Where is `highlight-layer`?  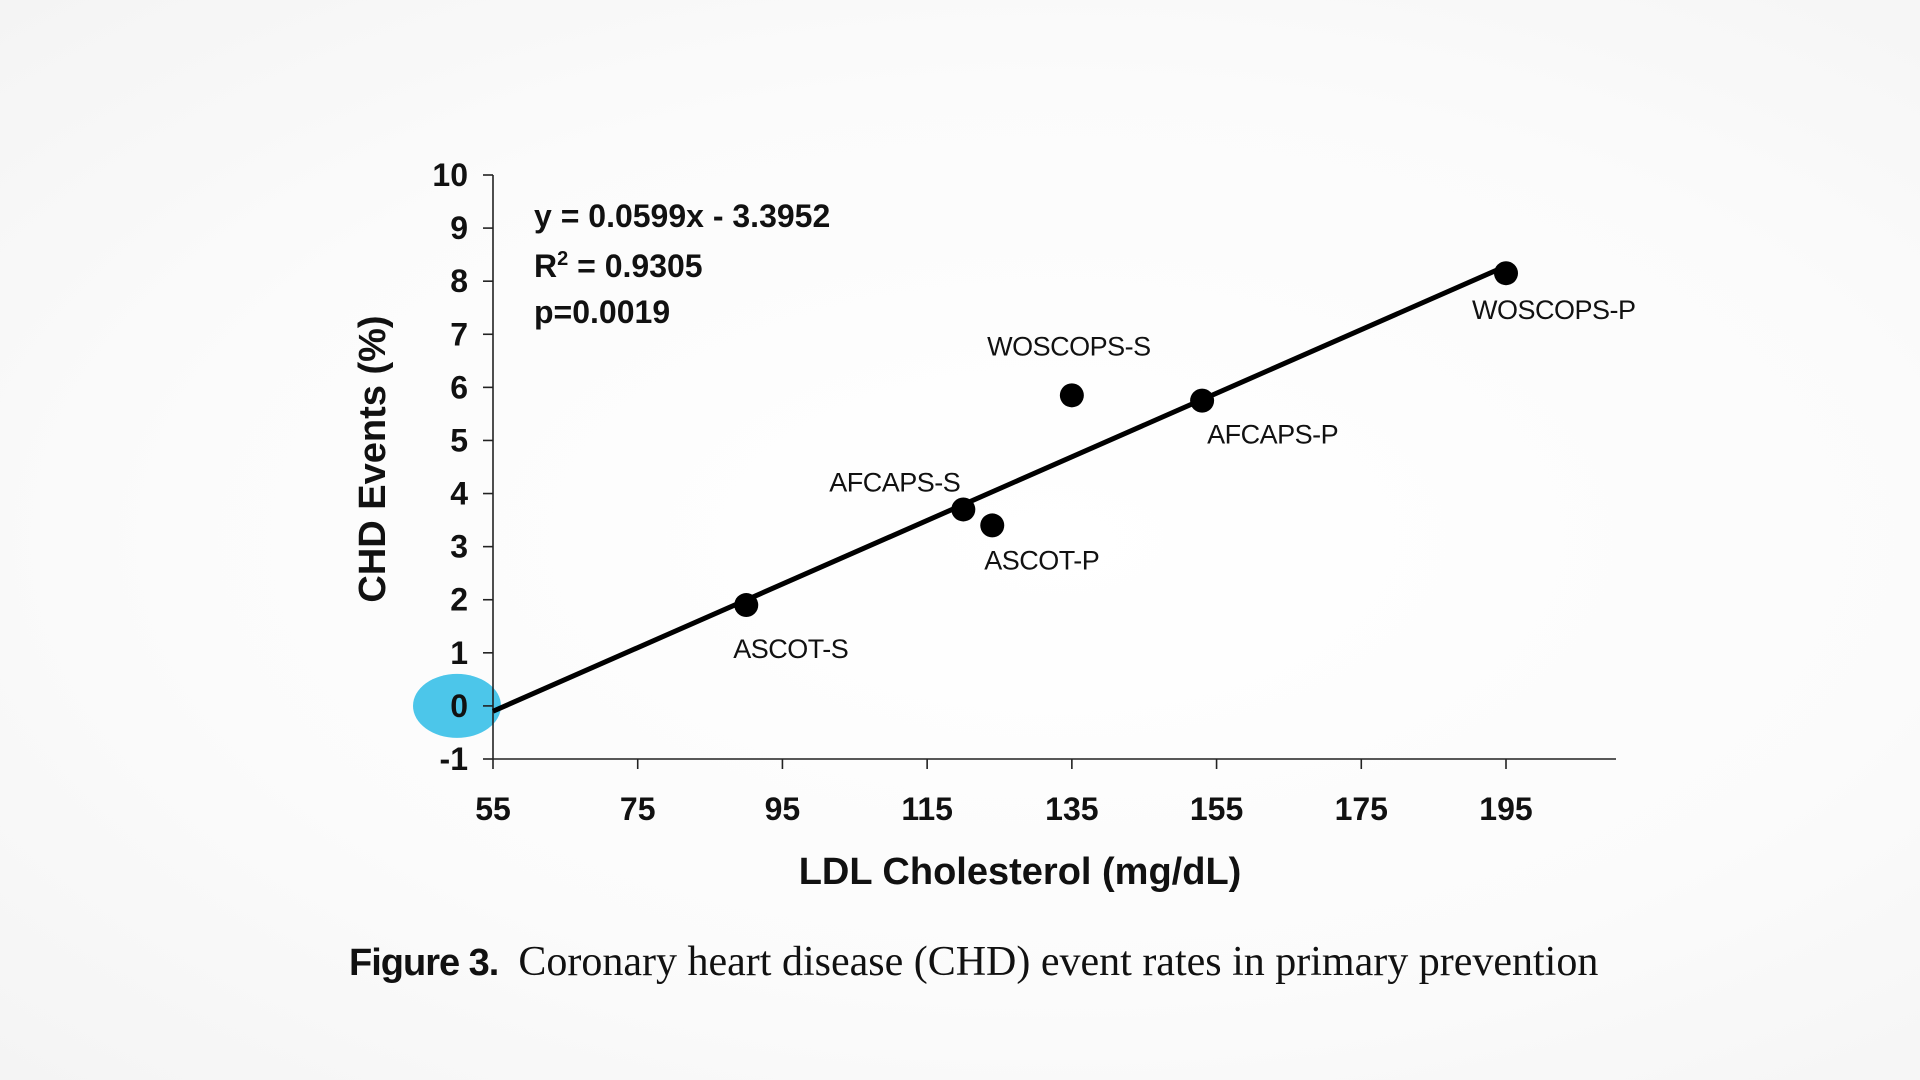
highlight-layer is located at coordinates (457, 705).